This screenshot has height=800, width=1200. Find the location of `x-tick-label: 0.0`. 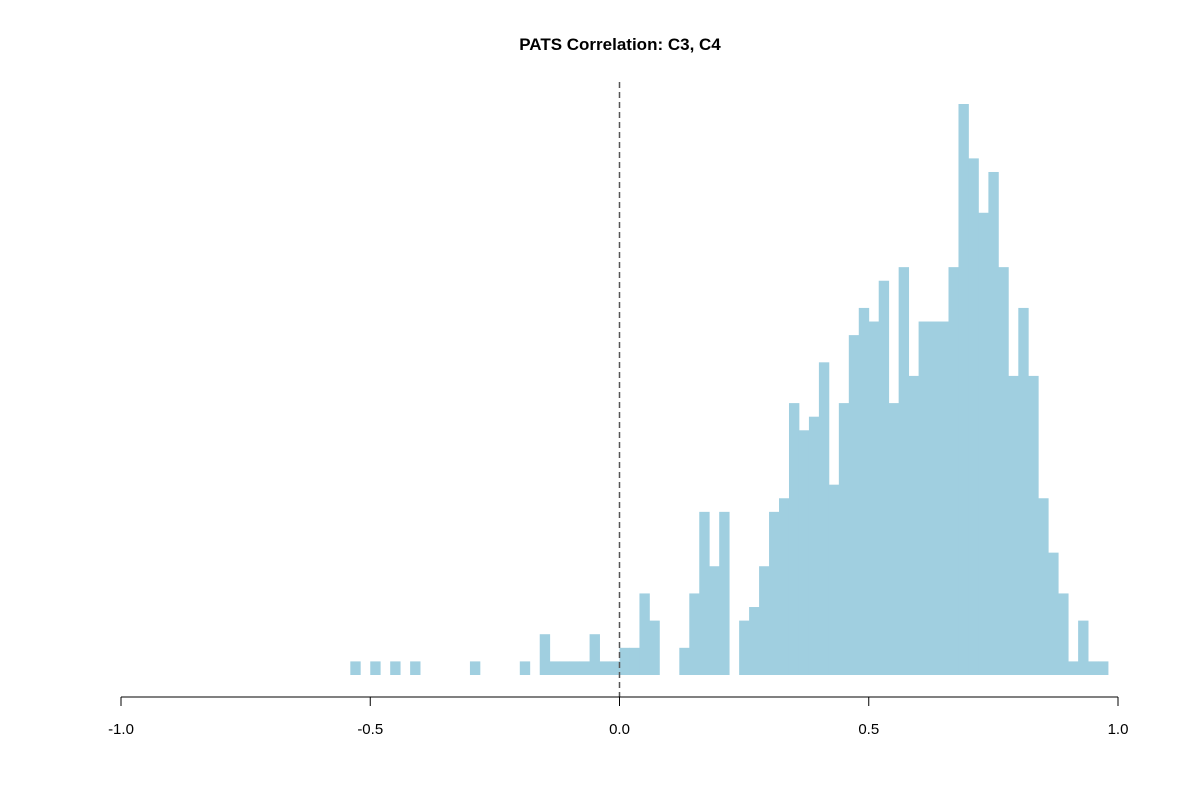

x-tick-label: 0.0 is located at coordinates (619, 729).